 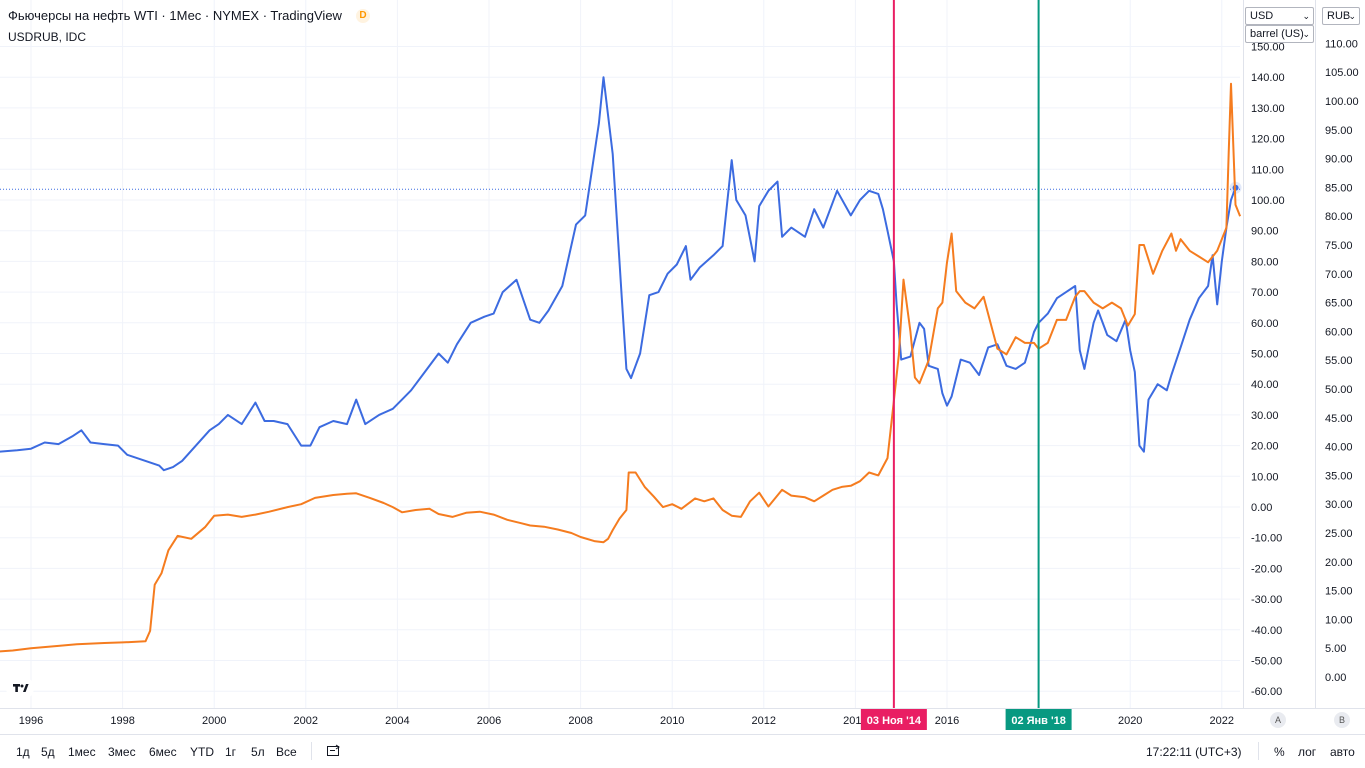 I want to click on left-axis-tick-label: -50.00, so click(x=1266, y=662).